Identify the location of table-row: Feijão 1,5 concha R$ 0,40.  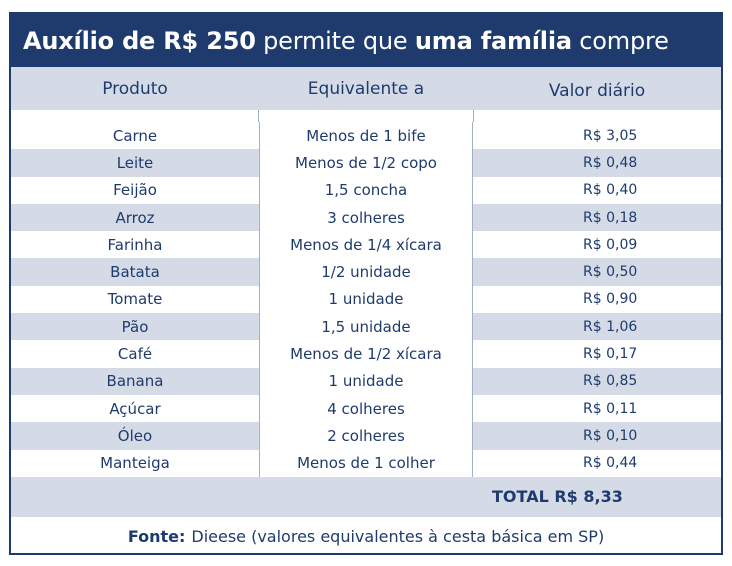
(366, 190).